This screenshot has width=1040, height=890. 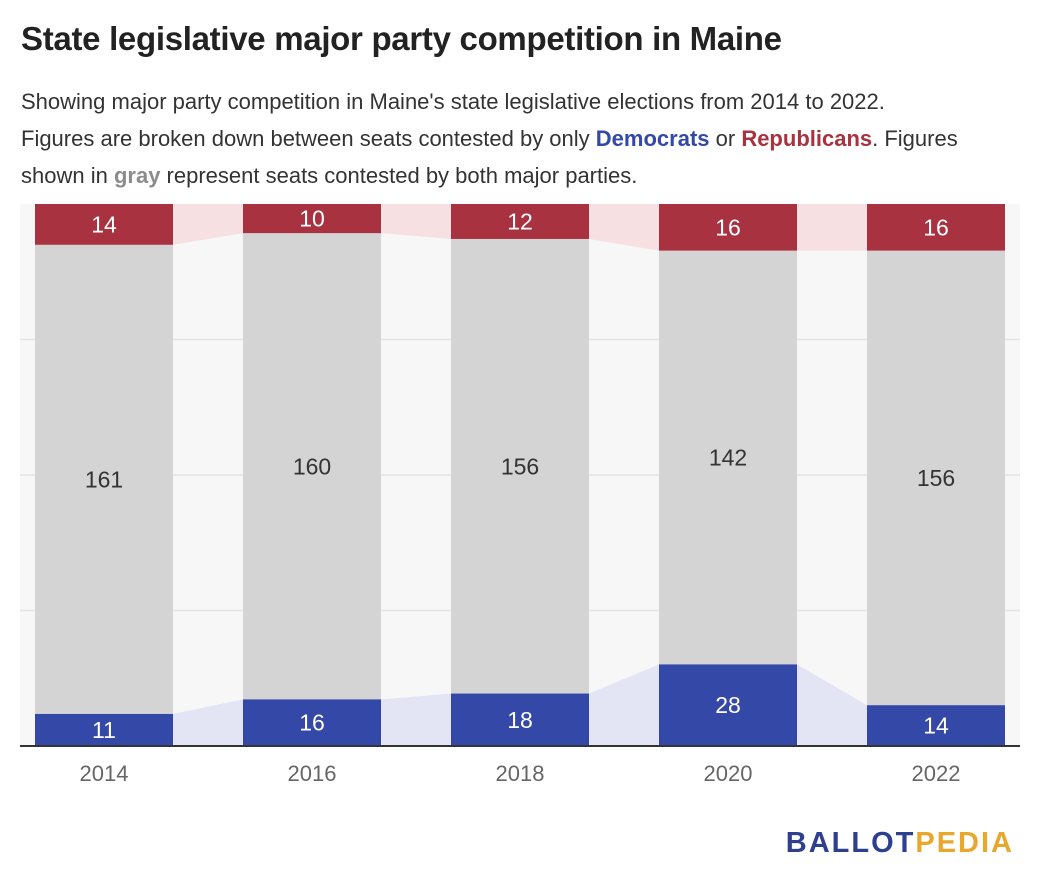 I want to click on x-tick-label: 2018, so click(x=520, y=773).